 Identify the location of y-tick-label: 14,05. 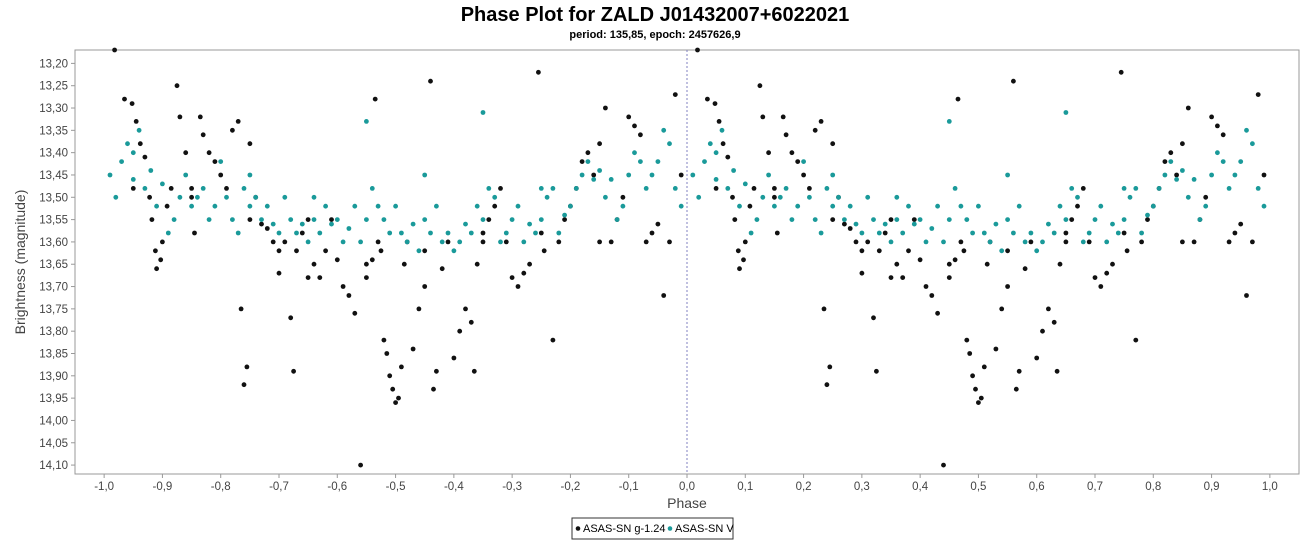
(53, 444).